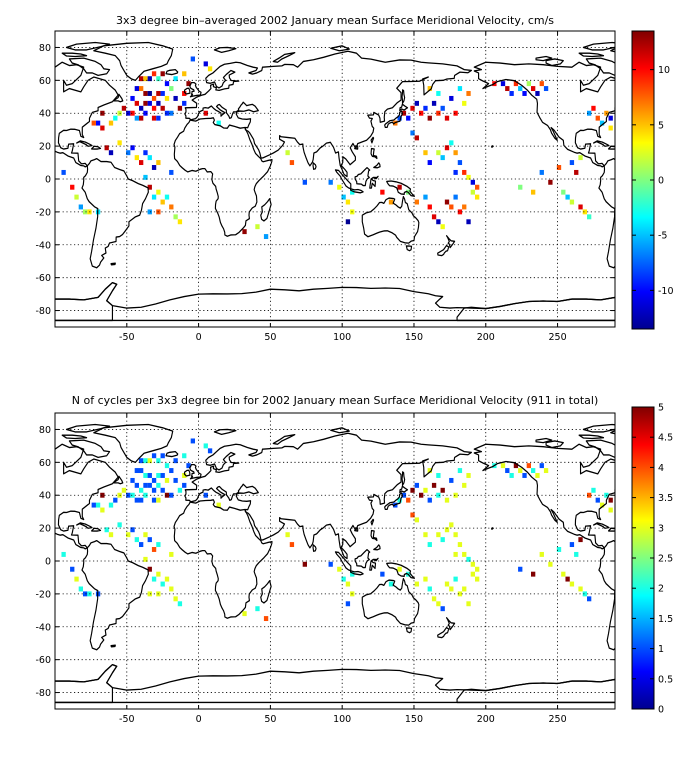 The width and height of the screenshot is (696, 760). I want to click on colorbar-tick-label: 2, so click(661, 589).